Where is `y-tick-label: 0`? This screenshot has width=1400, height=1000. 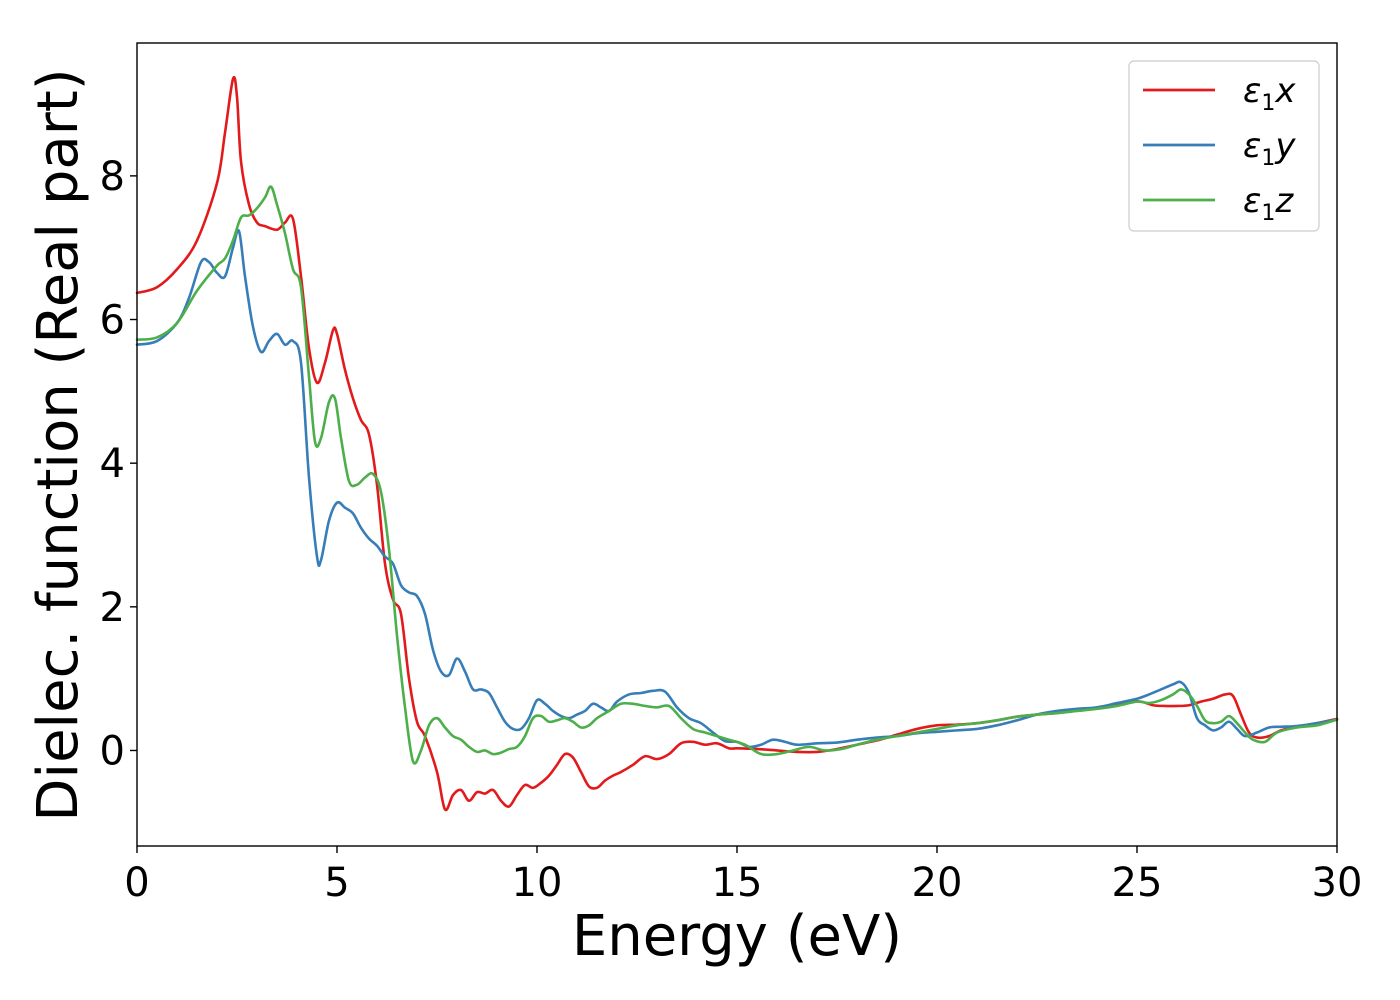
y-tick-label: 0 is located at coordinates (112, 751).